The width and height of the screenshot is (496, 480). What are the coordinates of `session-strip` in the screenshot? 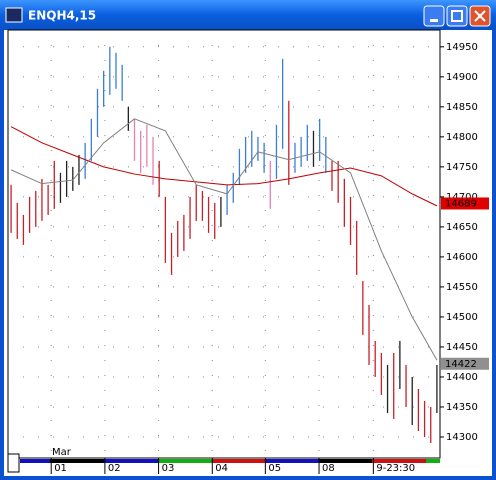 It's located at (230, 461).